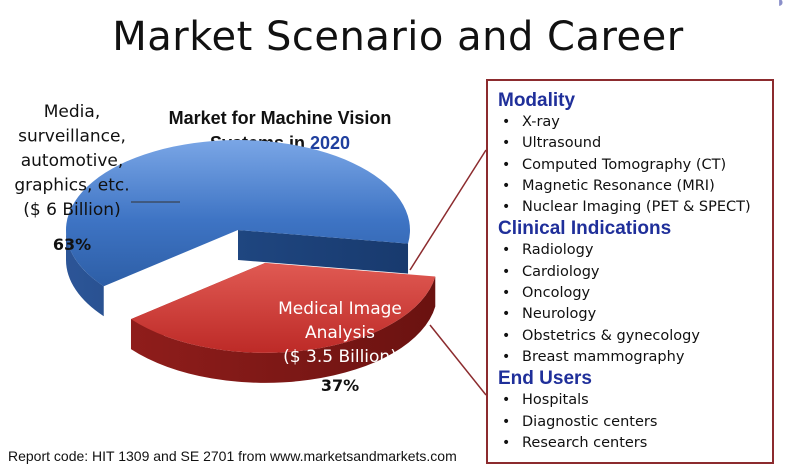 The image size is (796, 474). I want to click on section-heading-clinical-indications: Clinical Indications, so click(585, 229).